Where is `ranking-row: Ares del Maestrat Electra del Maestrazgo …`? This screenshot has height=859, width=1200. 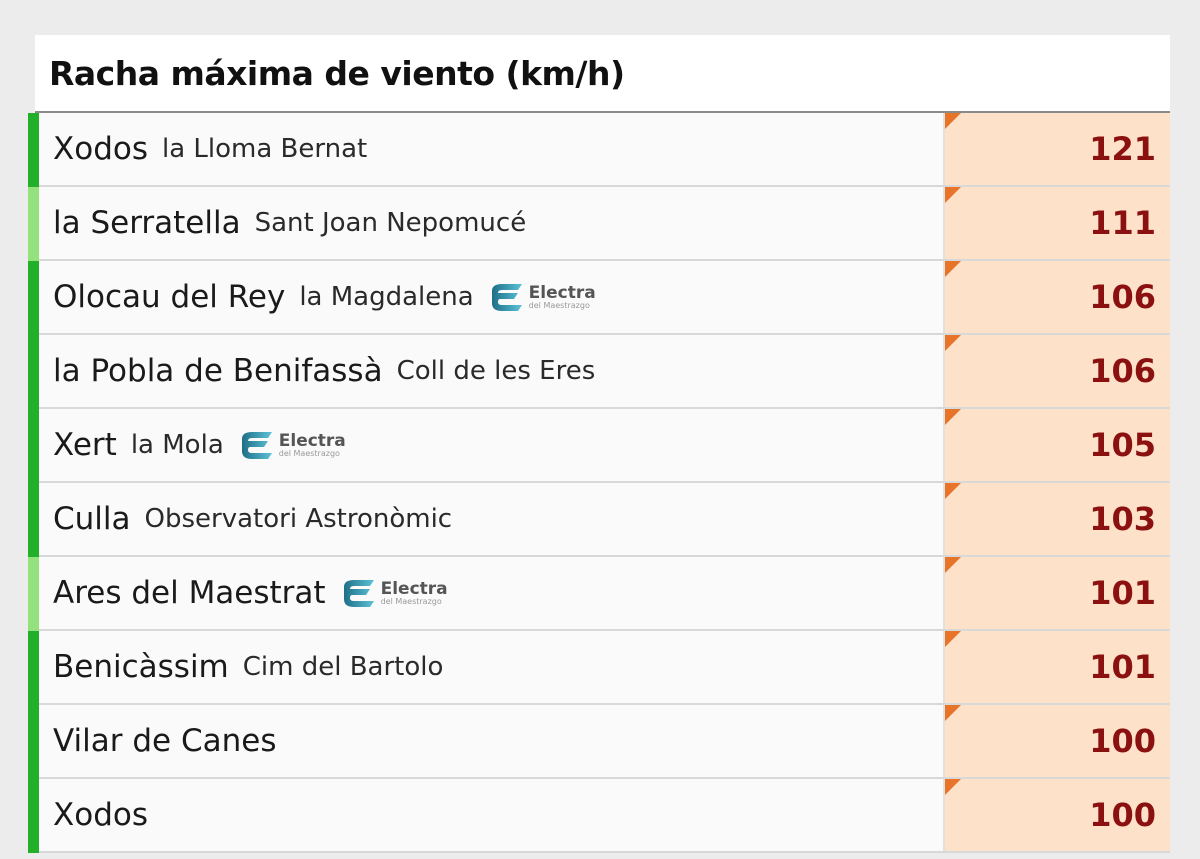
ranking-row: Ares del Maestrat Electra del Maestrazgo … is located at coordinates (599, 594).